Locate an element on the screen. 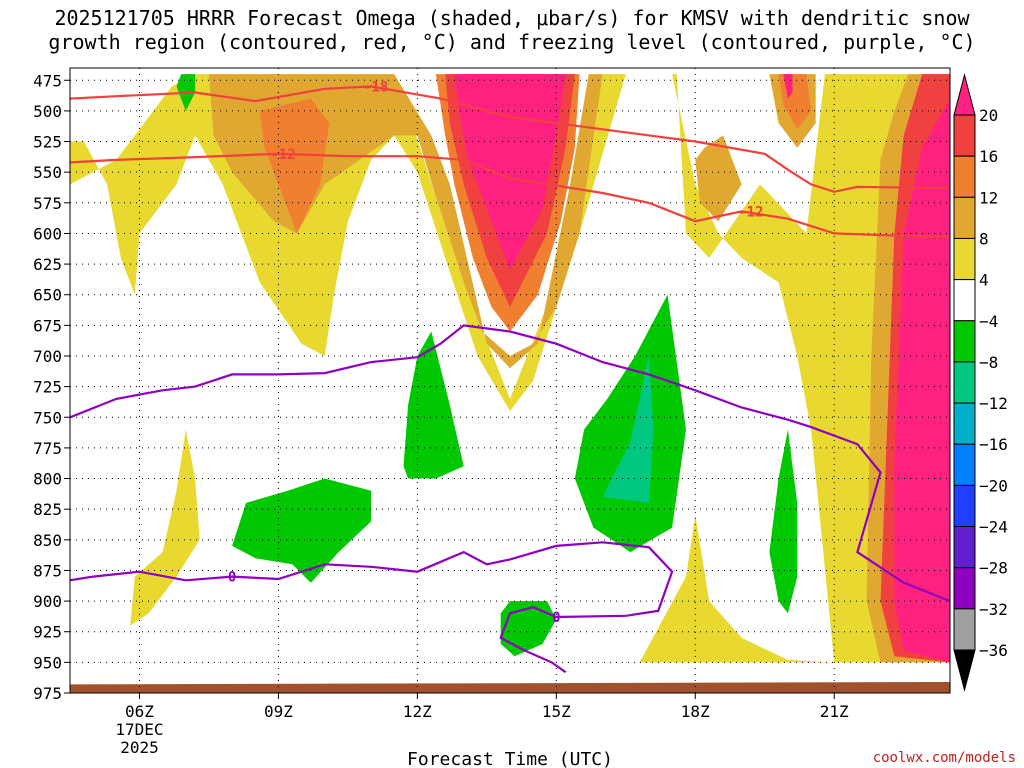  omega-region--4-19 is located at coordinates (630, 423).